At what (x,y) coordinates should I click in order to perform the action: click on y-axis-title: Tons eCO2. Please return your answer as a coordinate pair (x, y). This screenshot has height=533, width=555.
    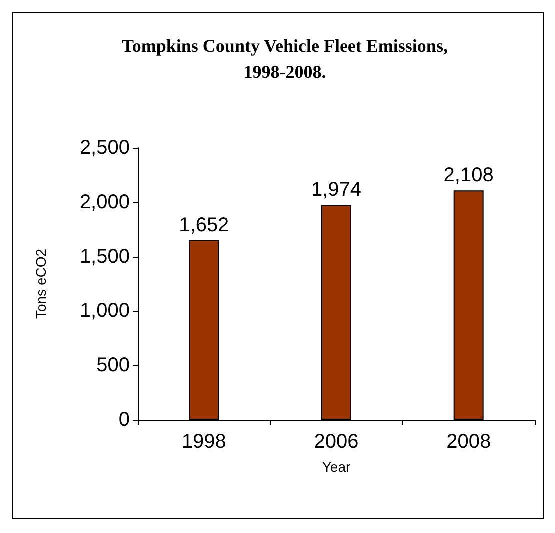
    Looking at the image, I should click on (41, 284).